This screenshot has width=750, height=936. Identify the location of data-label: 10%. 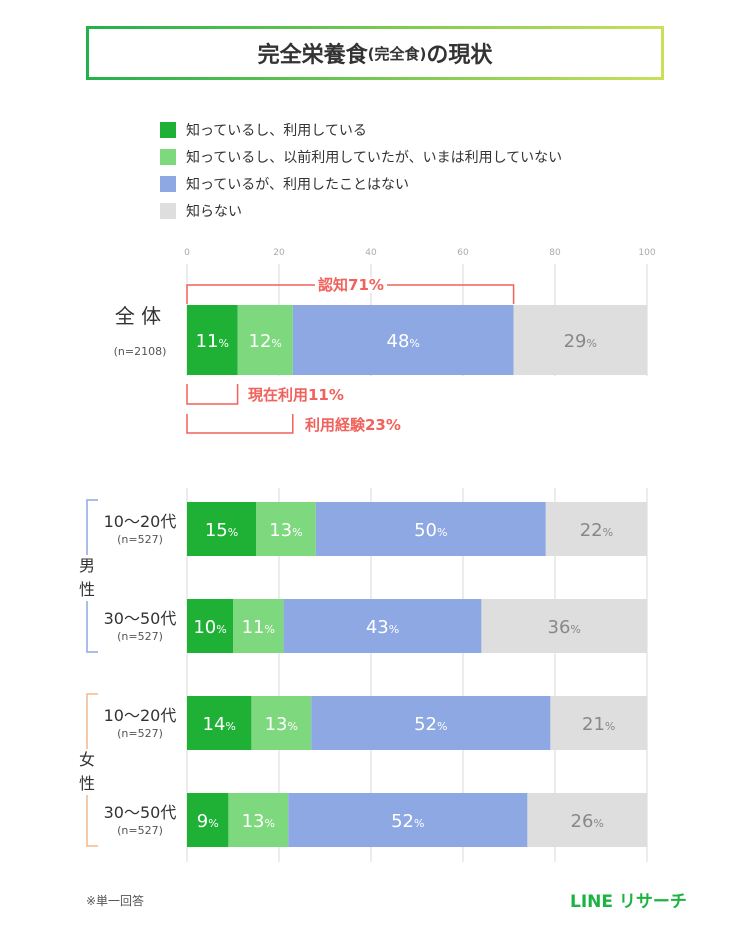
(209, 627).